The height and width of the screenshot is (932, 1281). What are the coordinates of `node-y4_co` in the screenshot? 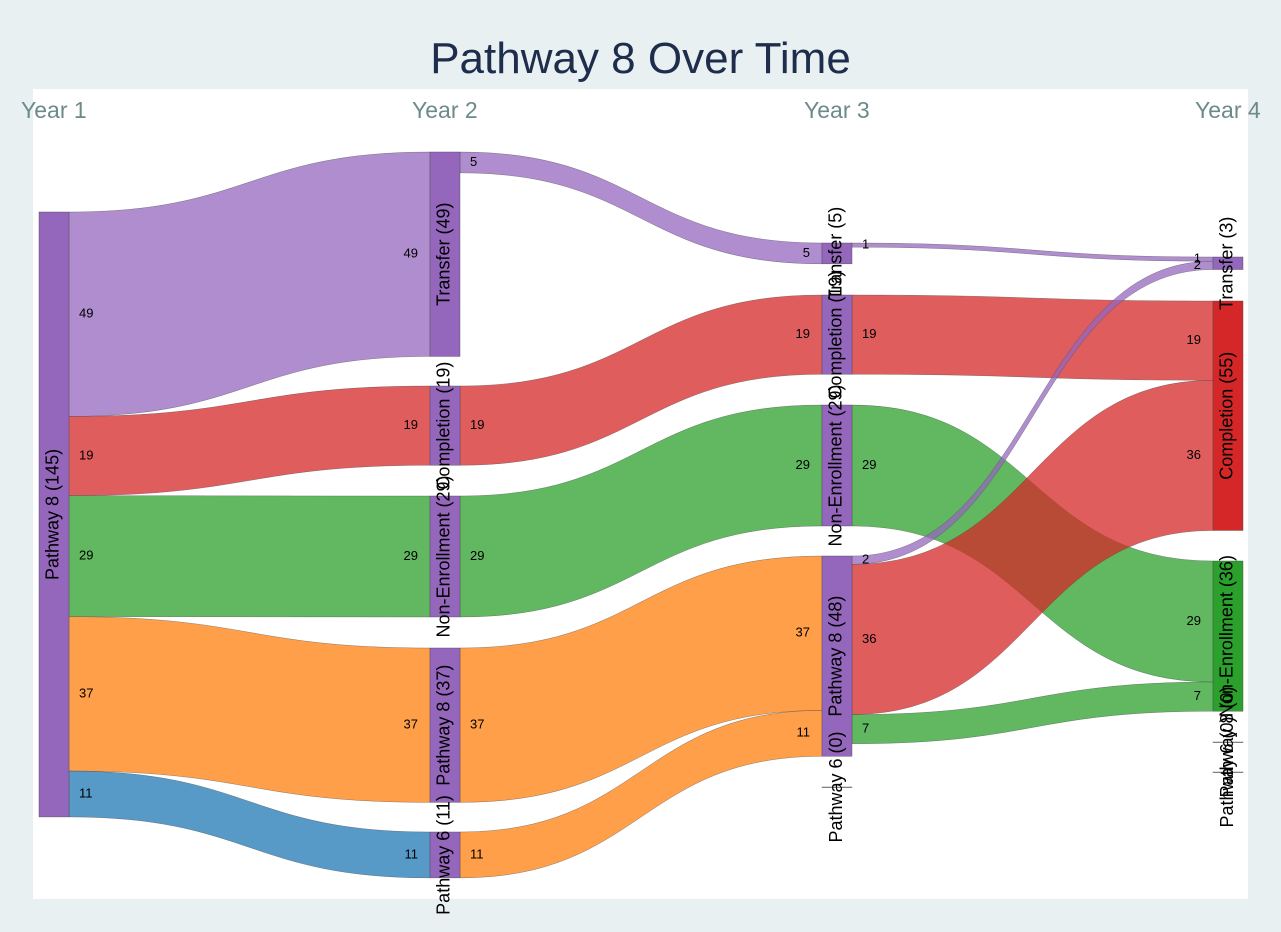 It's located at (1228, 415).